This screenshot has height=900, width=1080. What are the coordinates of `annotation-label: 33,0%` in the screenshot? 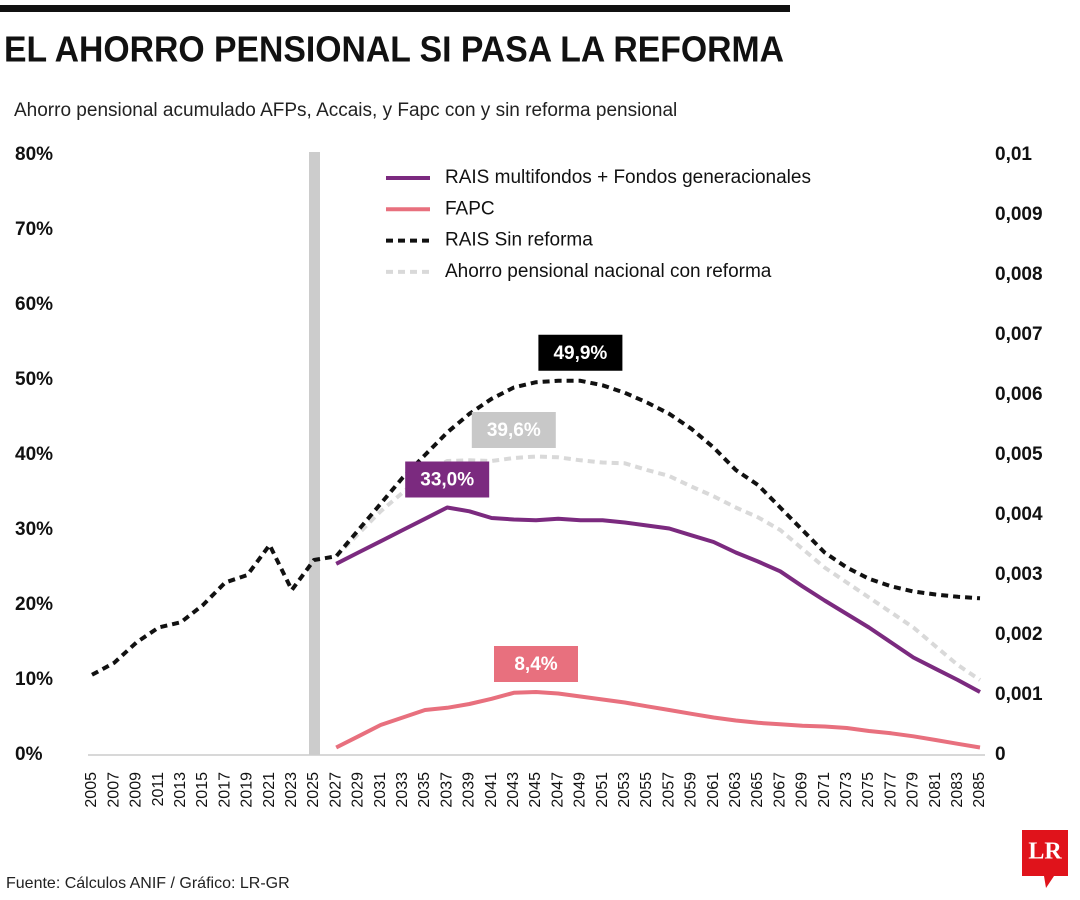 It's located at (447, 480).